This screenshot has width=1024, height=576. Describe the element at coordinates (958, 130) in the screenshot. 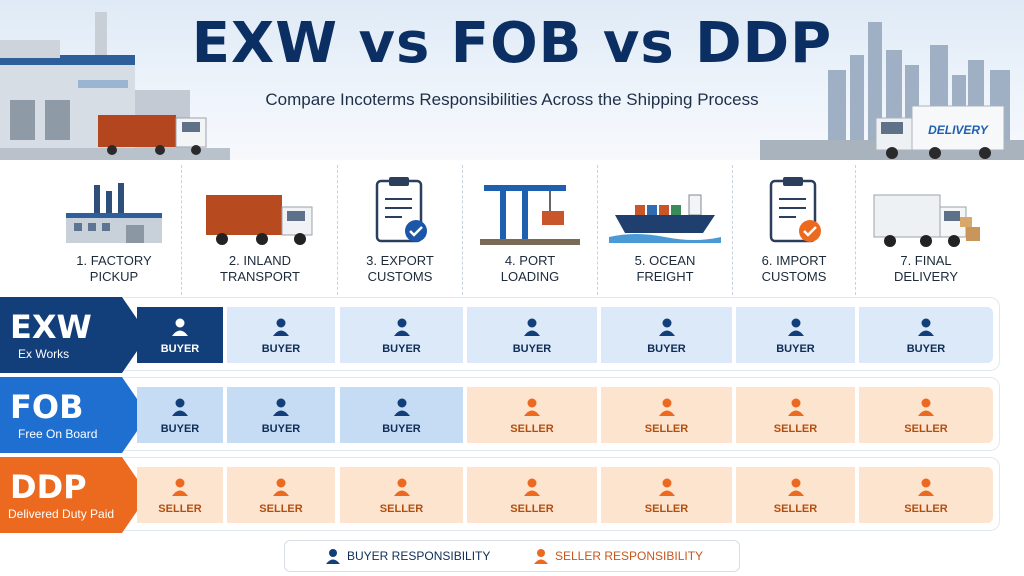

I see `truck-sign: DELIVERY` at that location.